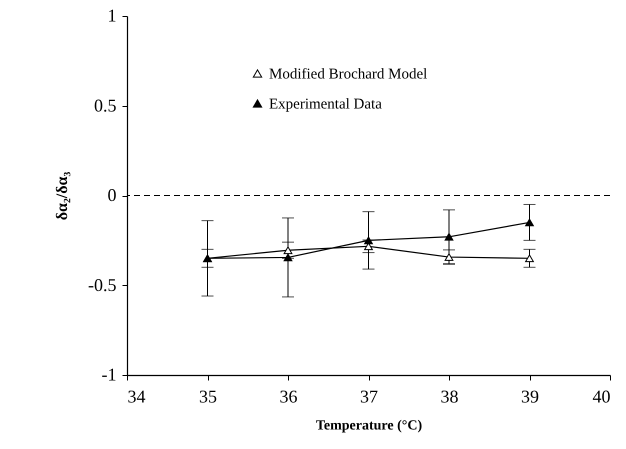 This screenshot has height=449, width=626. What do you see at coordinates (102, 284) in the screenshot?
I see `y-tick-label: -0.5` at bounding box center [102, 284].